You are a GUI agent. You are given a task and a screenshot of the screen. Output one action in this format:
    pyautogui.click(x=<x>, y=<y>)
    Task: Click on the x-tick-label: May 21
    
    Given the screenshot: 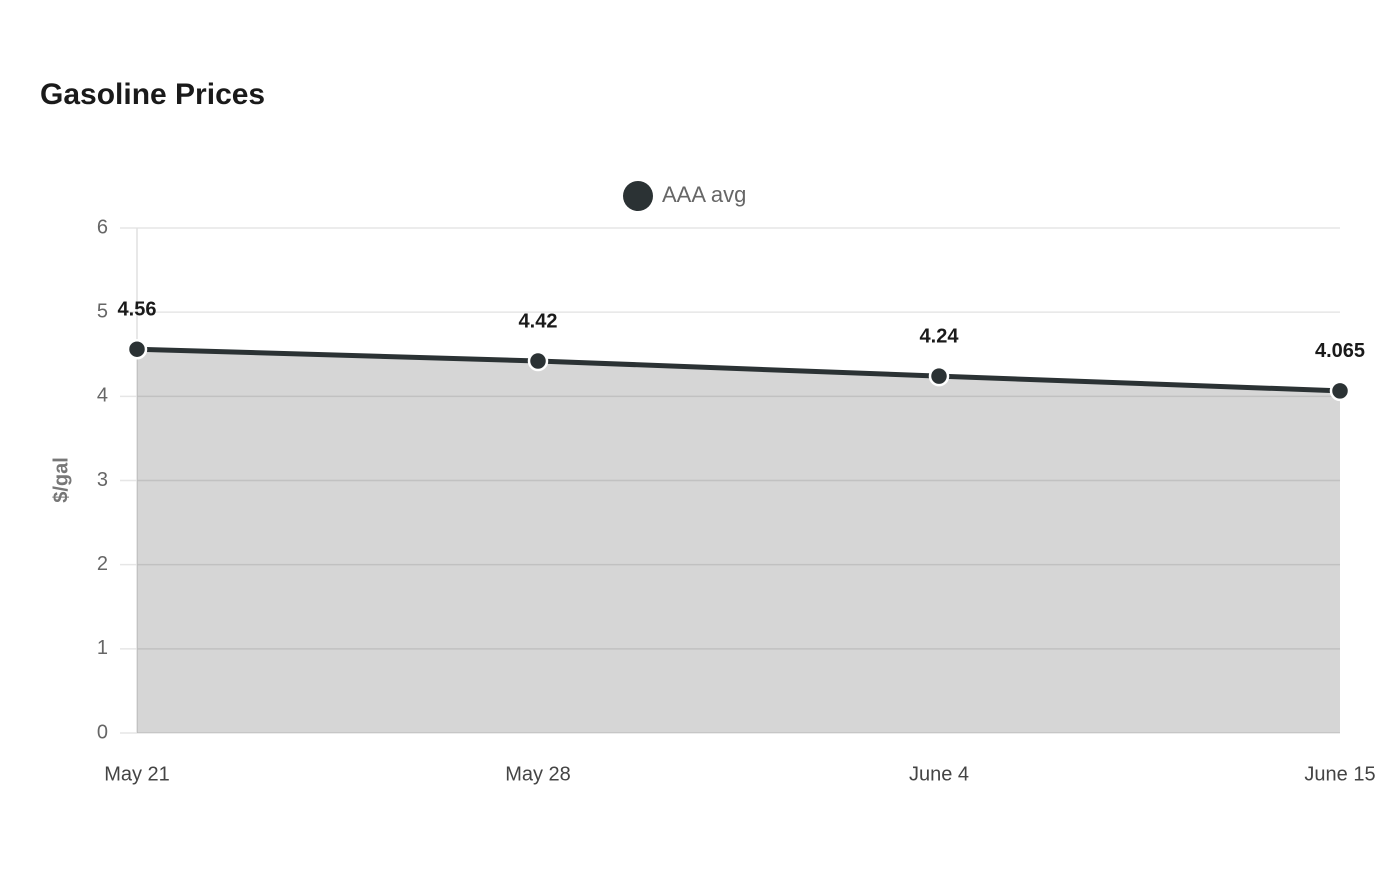 What is the action you would take?
    pyautogui.click(x=137, y=774)
    